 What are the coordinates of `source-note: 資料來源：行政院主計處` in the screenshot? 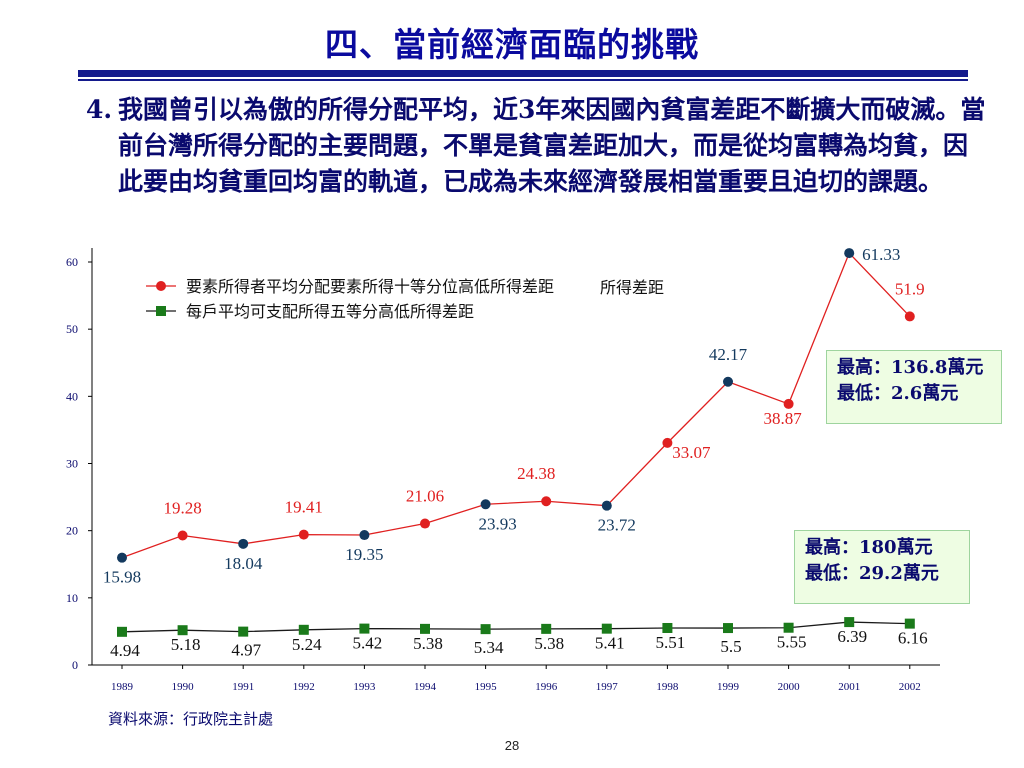 It's located at (191, 719).